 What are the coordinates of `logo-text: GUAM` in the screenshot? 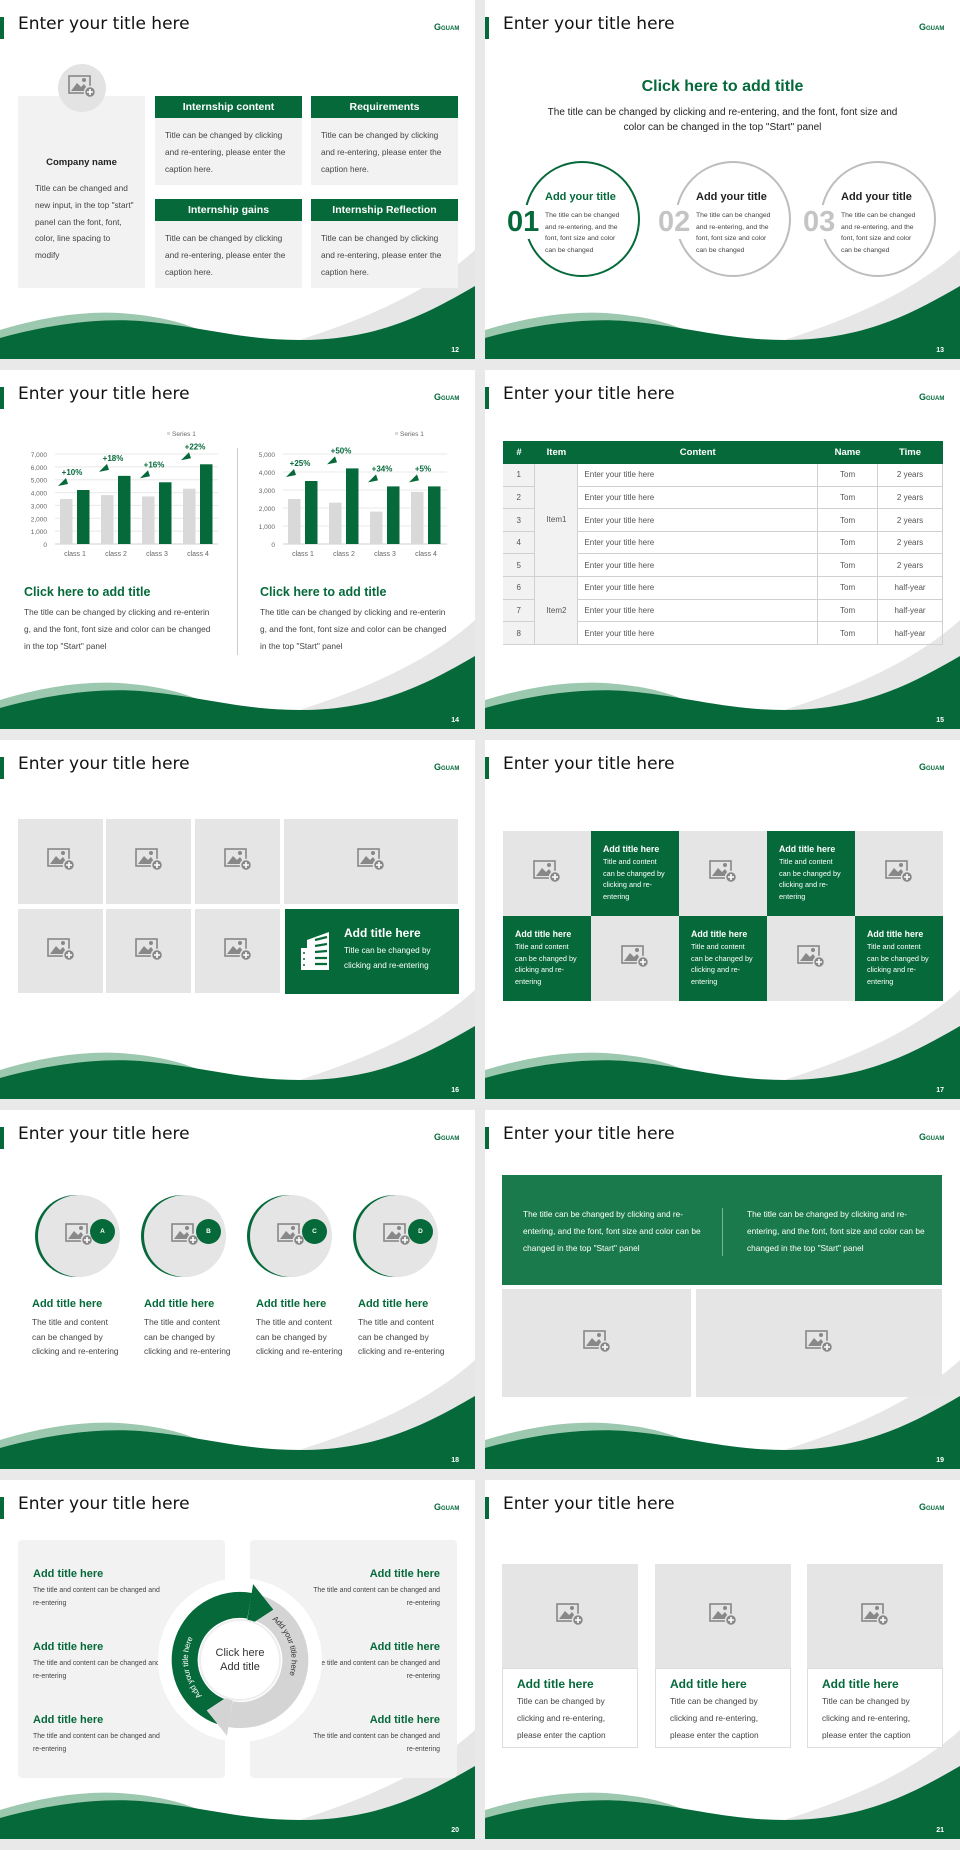 It's located at (450, 399).